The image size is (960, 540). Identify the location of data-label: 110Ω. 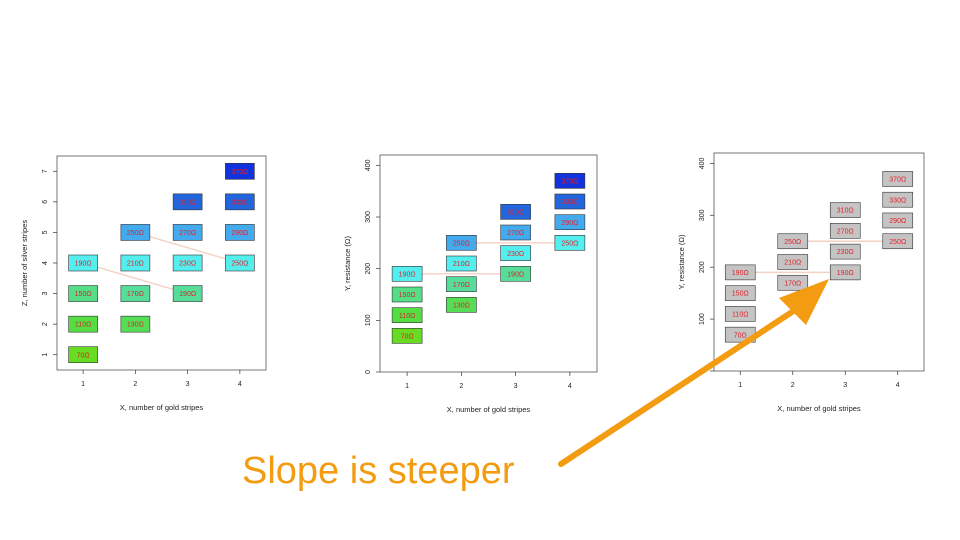
(83, 325).